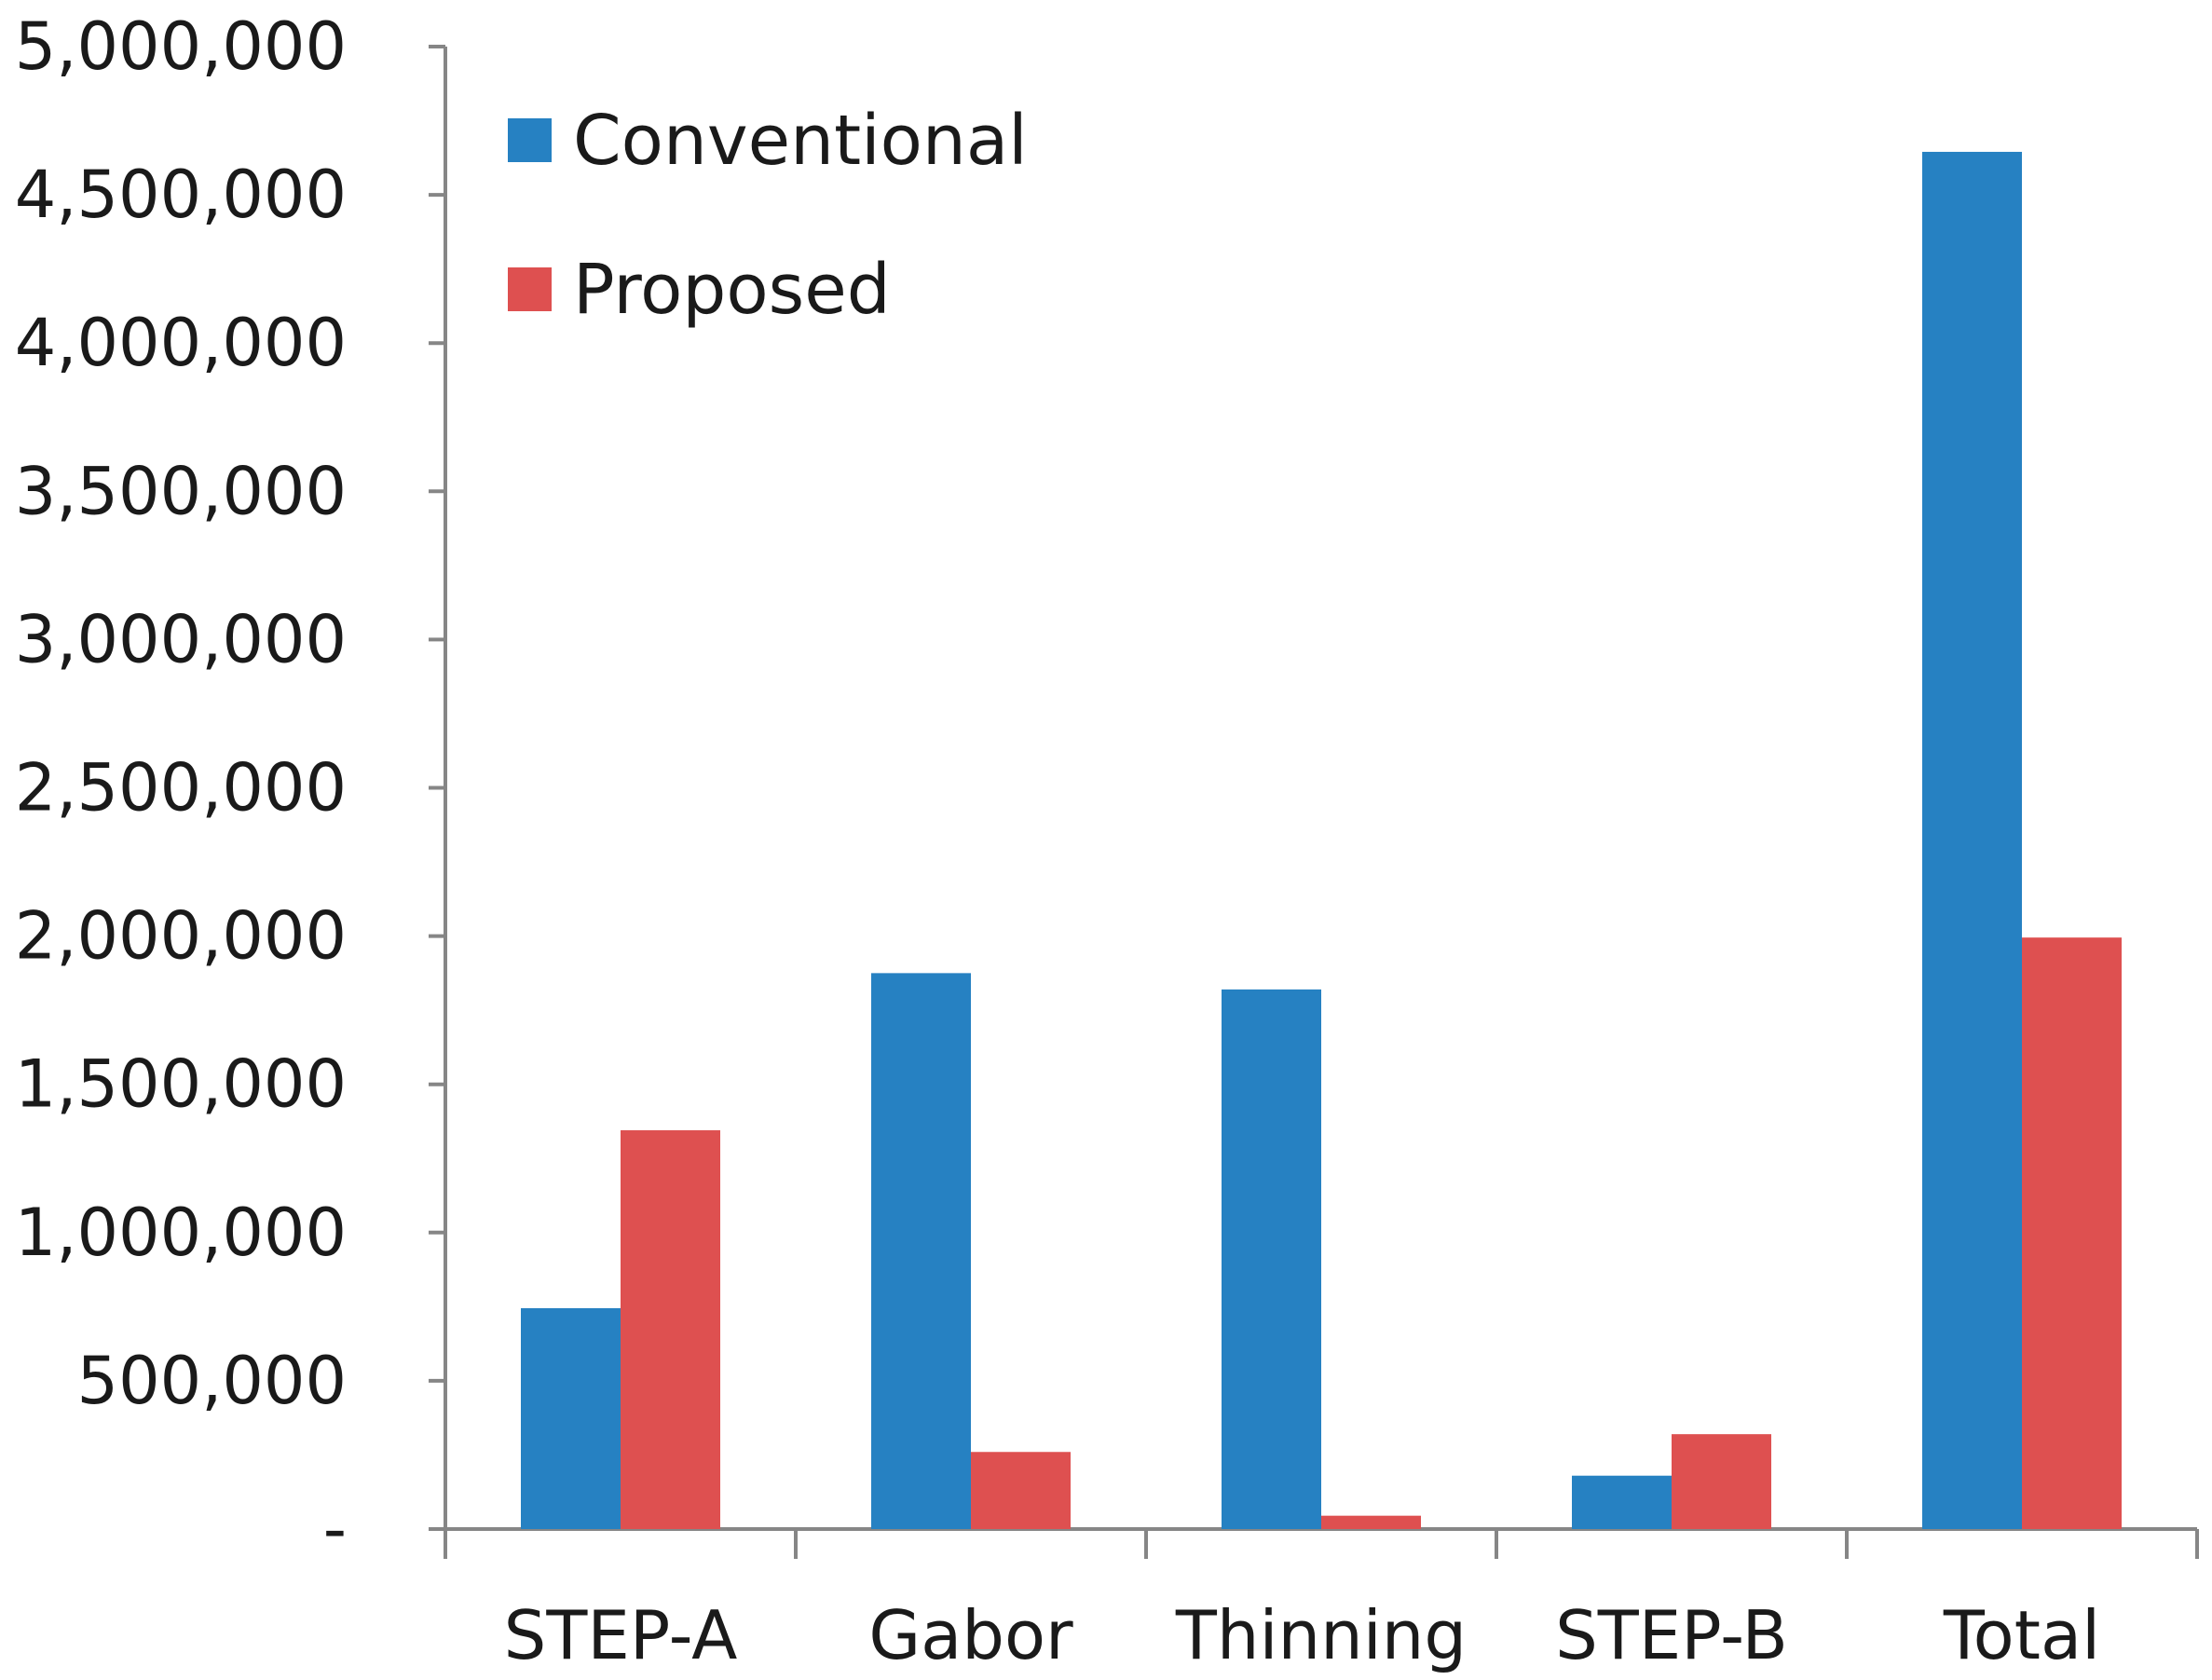 Image resolution: width=2212 pixels, height=1680 pixels. What do you see at coordinates (1972, 840) in the screenshot?
I see `bar-conventional-total` at bounding box center [1972, 840].